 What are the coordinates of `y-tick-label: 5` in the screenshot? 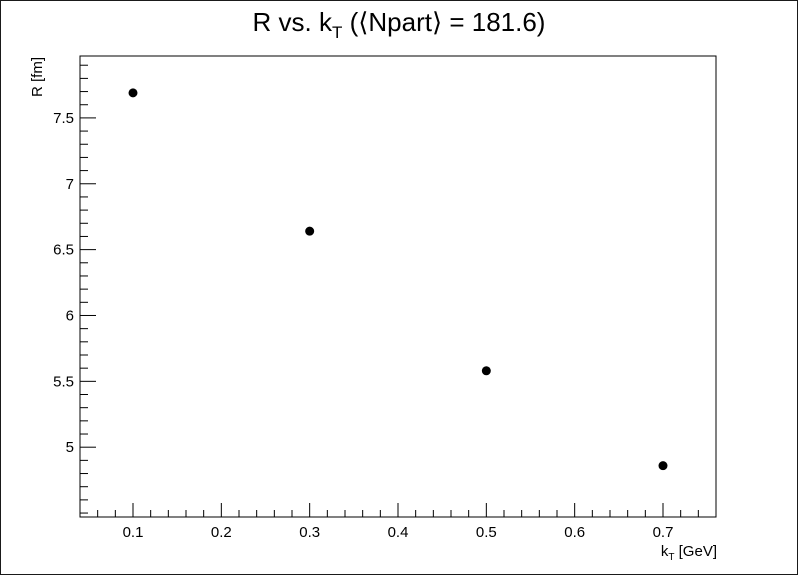 It's located at (70, 447).